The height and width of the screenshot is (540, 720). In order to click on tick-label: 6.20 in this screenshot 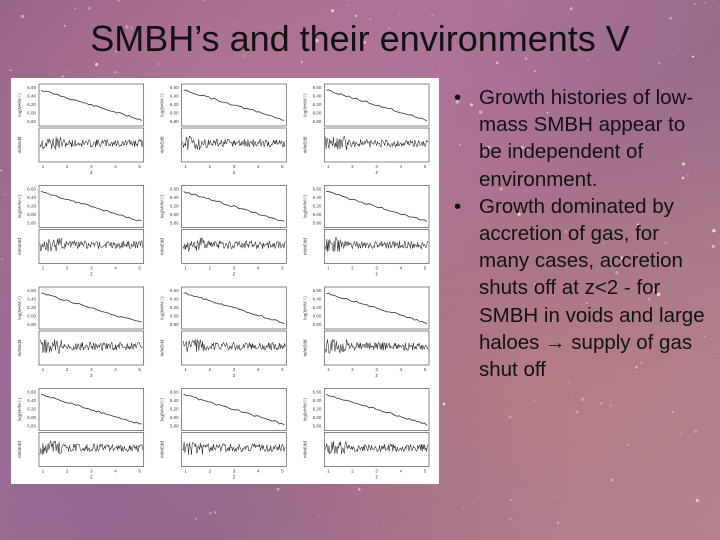, I will do `click(174, 206)`.